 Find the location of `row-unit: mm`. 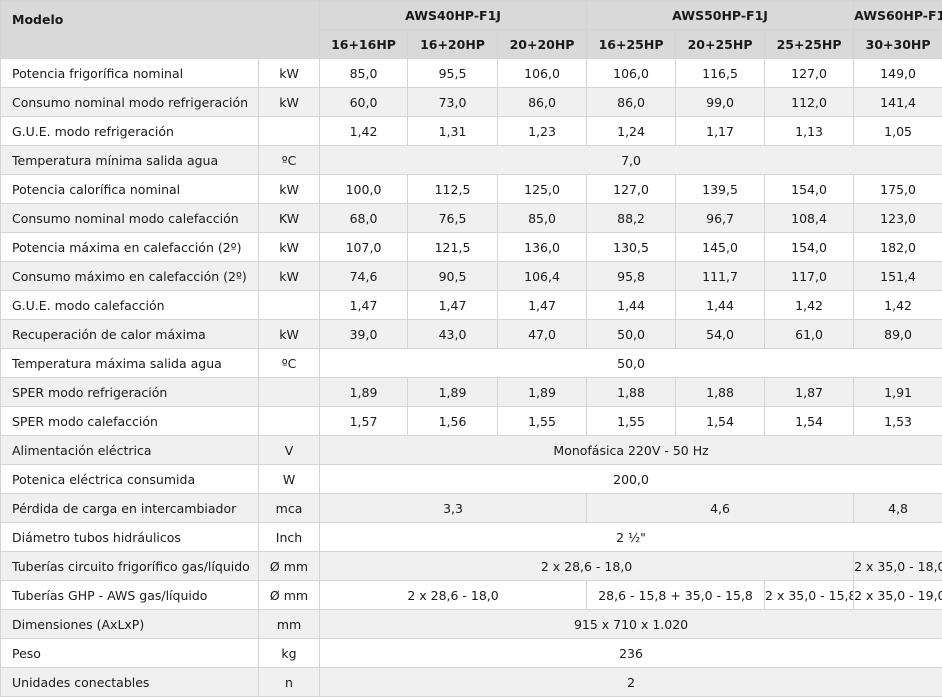

row-unit: mm is located at coordinates (289, 624).